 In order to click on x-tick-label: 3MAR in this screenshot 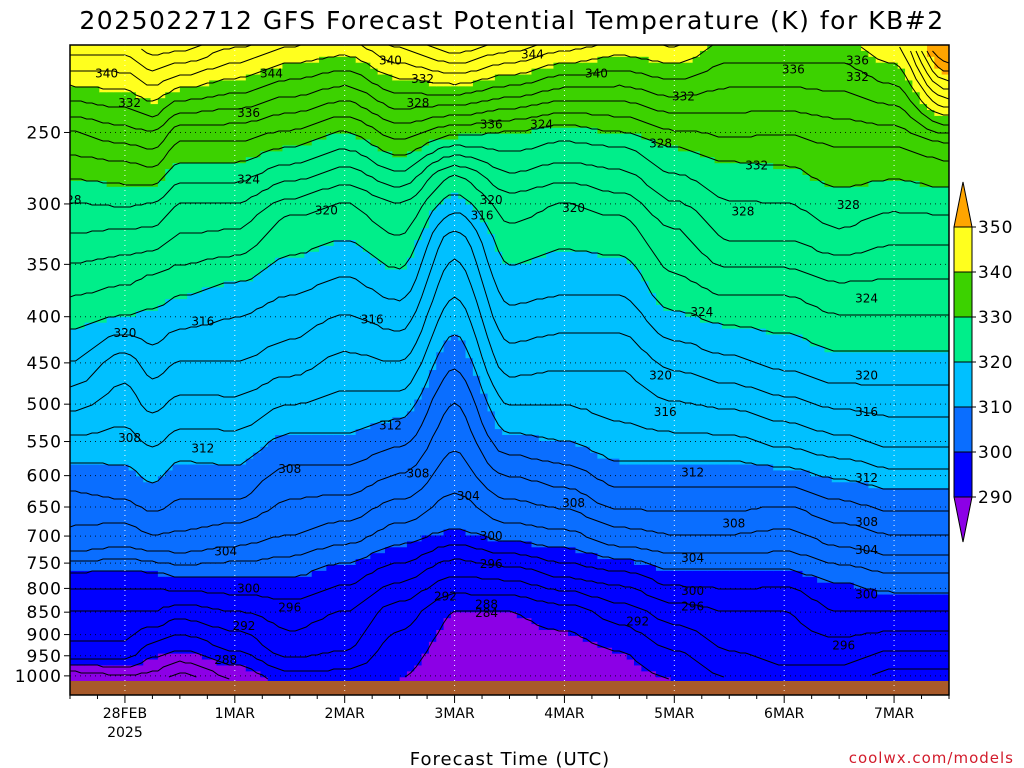, I will do `click(454, 714)`.